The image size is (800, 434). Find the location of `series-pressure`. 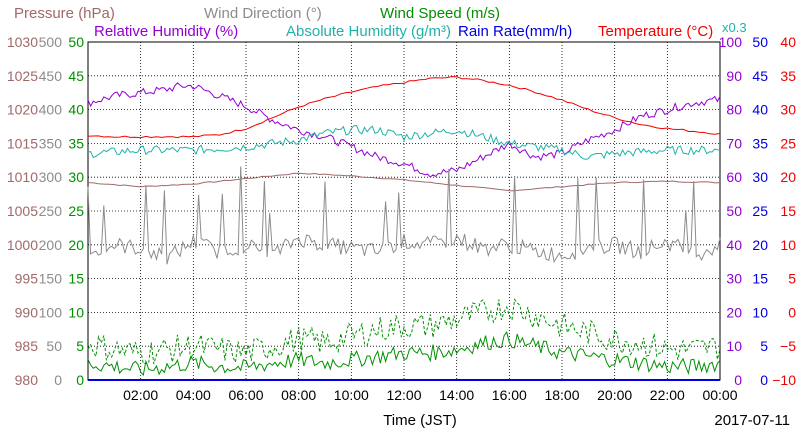

series-pressure is located at coordinates (404, 182).